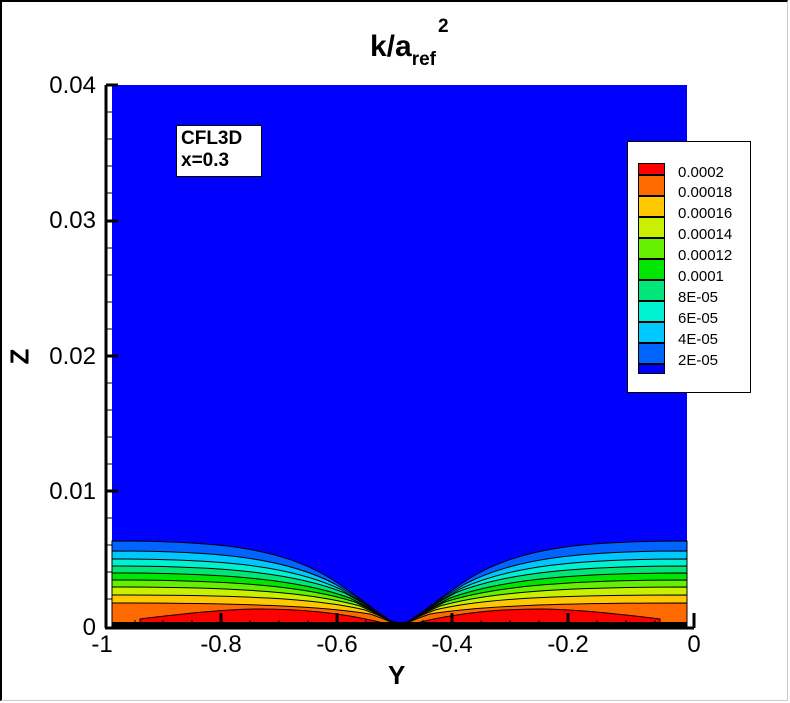 The height and width of the screenshot is (703, 790). I want to click on legend-label: 4E-05, so click(698, 339).